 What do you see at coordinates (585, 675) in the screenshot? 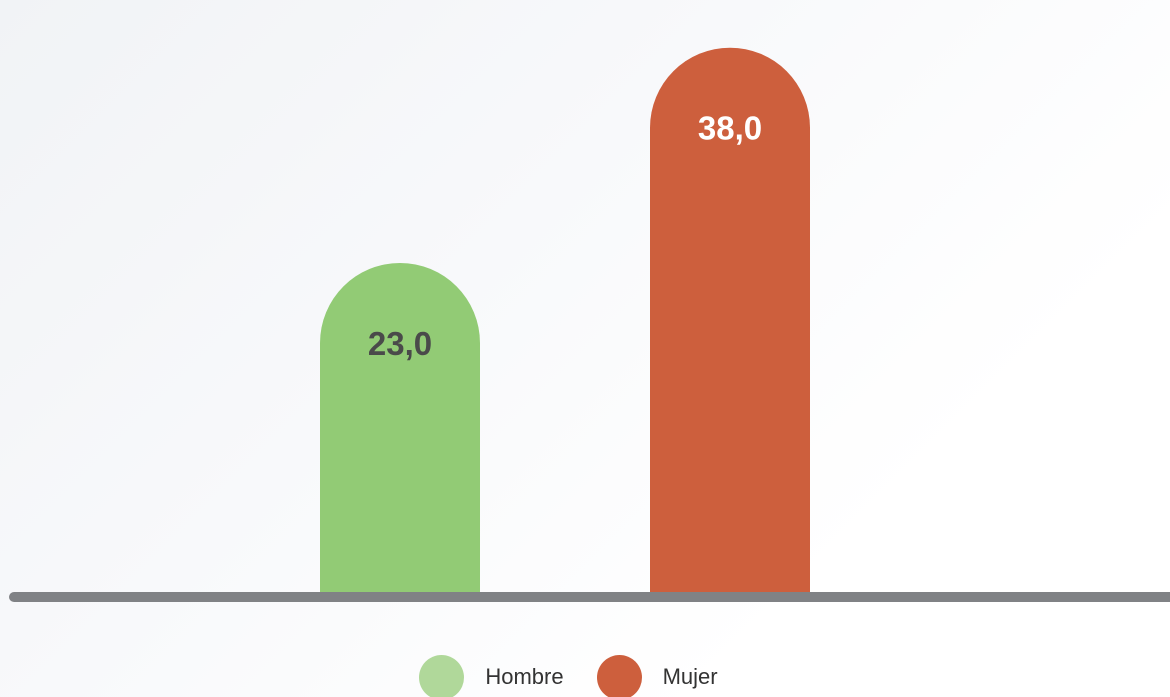
I see `legend: Hombre Mujer` at bounding box center [585, 675].